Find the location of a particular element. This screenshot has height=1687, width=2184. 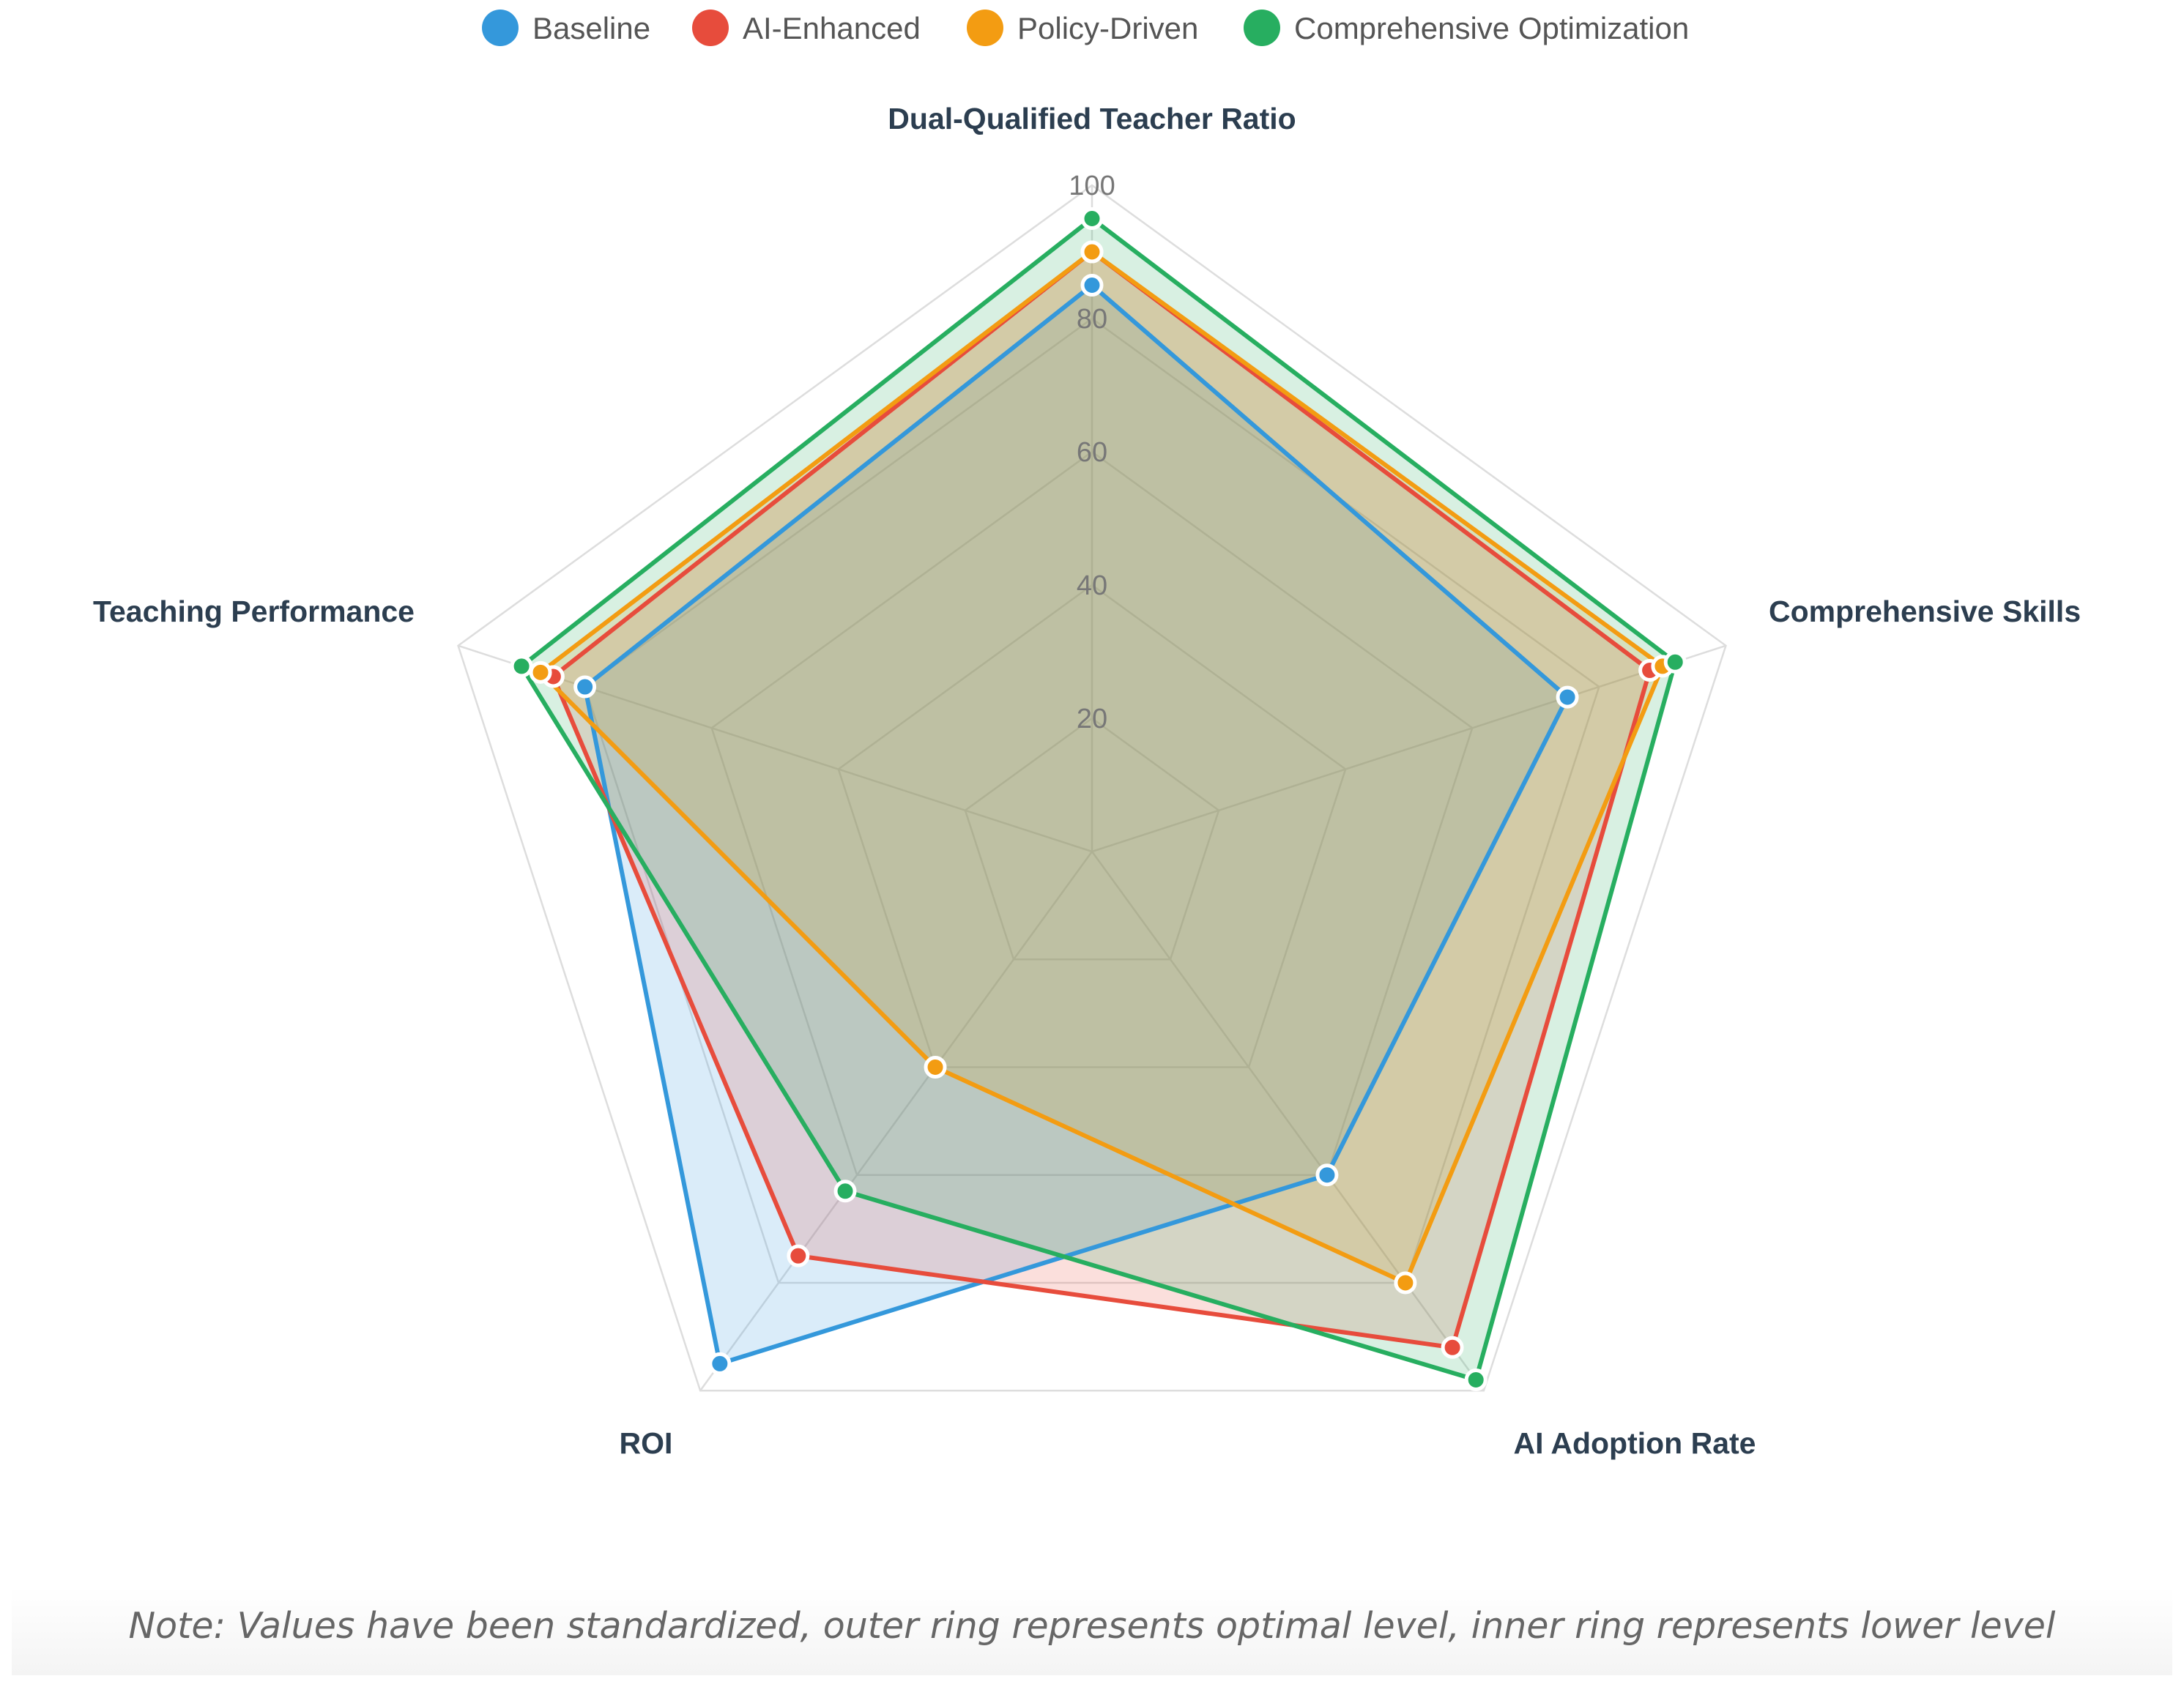

axis-label-comprehensive-skills: Comprehensive Skills is located at coordinates (1925, 611).